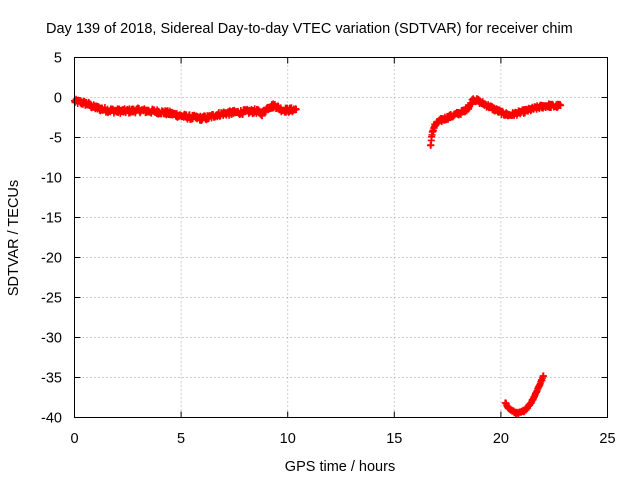 The height and width of the screenshot is (480, 640). What do you see at coordinates (51, 219) in the screenshot?
I see `y-tick-label: -15` at bounding box center [51, 219].